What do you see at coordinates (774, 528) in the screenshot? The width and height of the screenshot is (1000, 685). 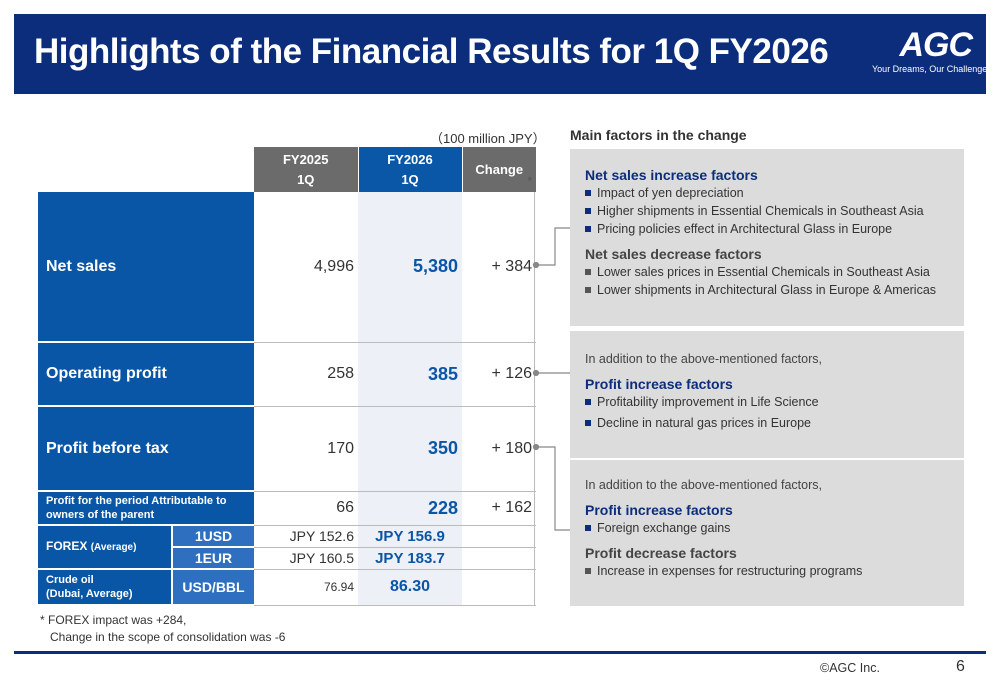 I see `list-item: Foreign exchange gains` at bounding box center [774, 528].